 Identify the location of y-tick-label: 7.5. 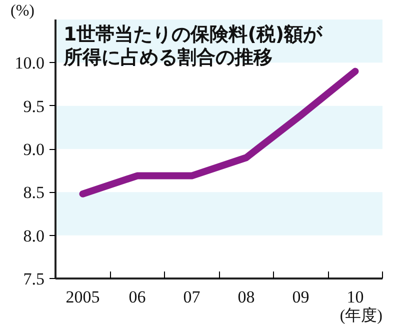
(33, 279).